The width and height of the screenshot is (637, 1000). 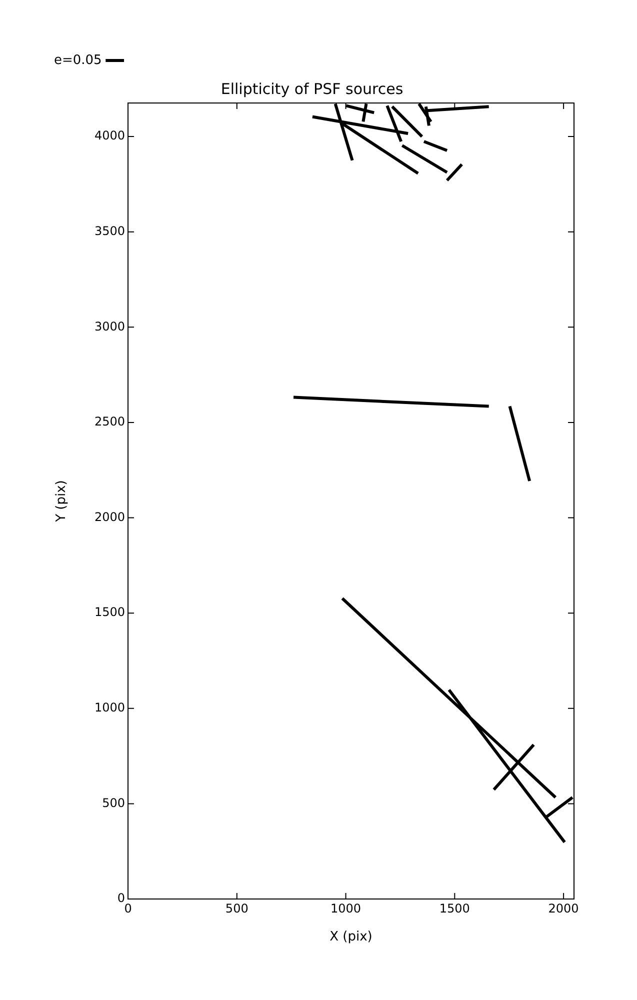 I want to click on y-tick-label: 1500, so click(x=109, y=612).